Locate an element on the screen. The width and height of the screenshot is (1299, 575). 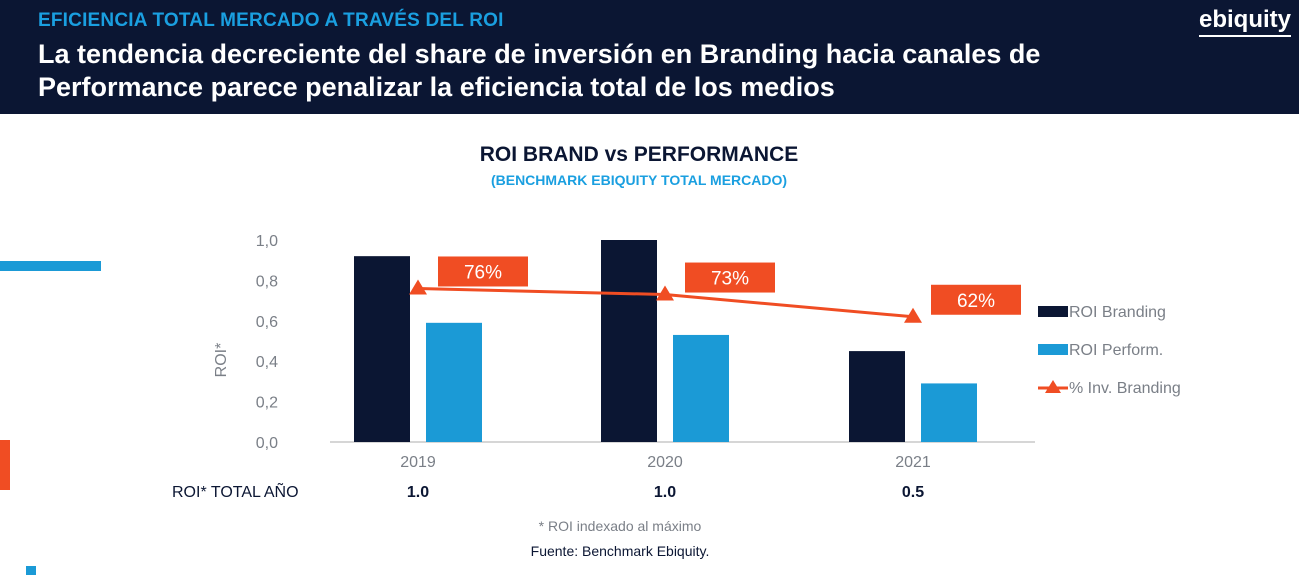
left-edge-orange-block is located at coordinates (5, 465).